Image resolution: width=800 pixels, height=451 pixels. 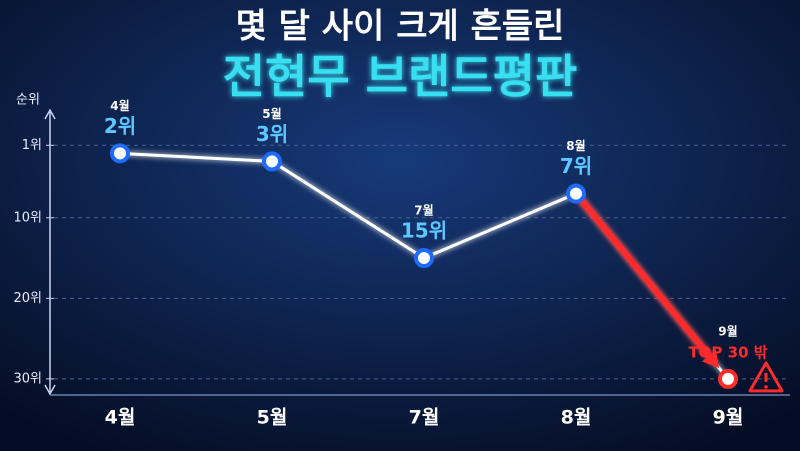 What do you see at coordinates (766, 387) in the screenshot?
I see `warning-dot` at bounding box center [766, 387].